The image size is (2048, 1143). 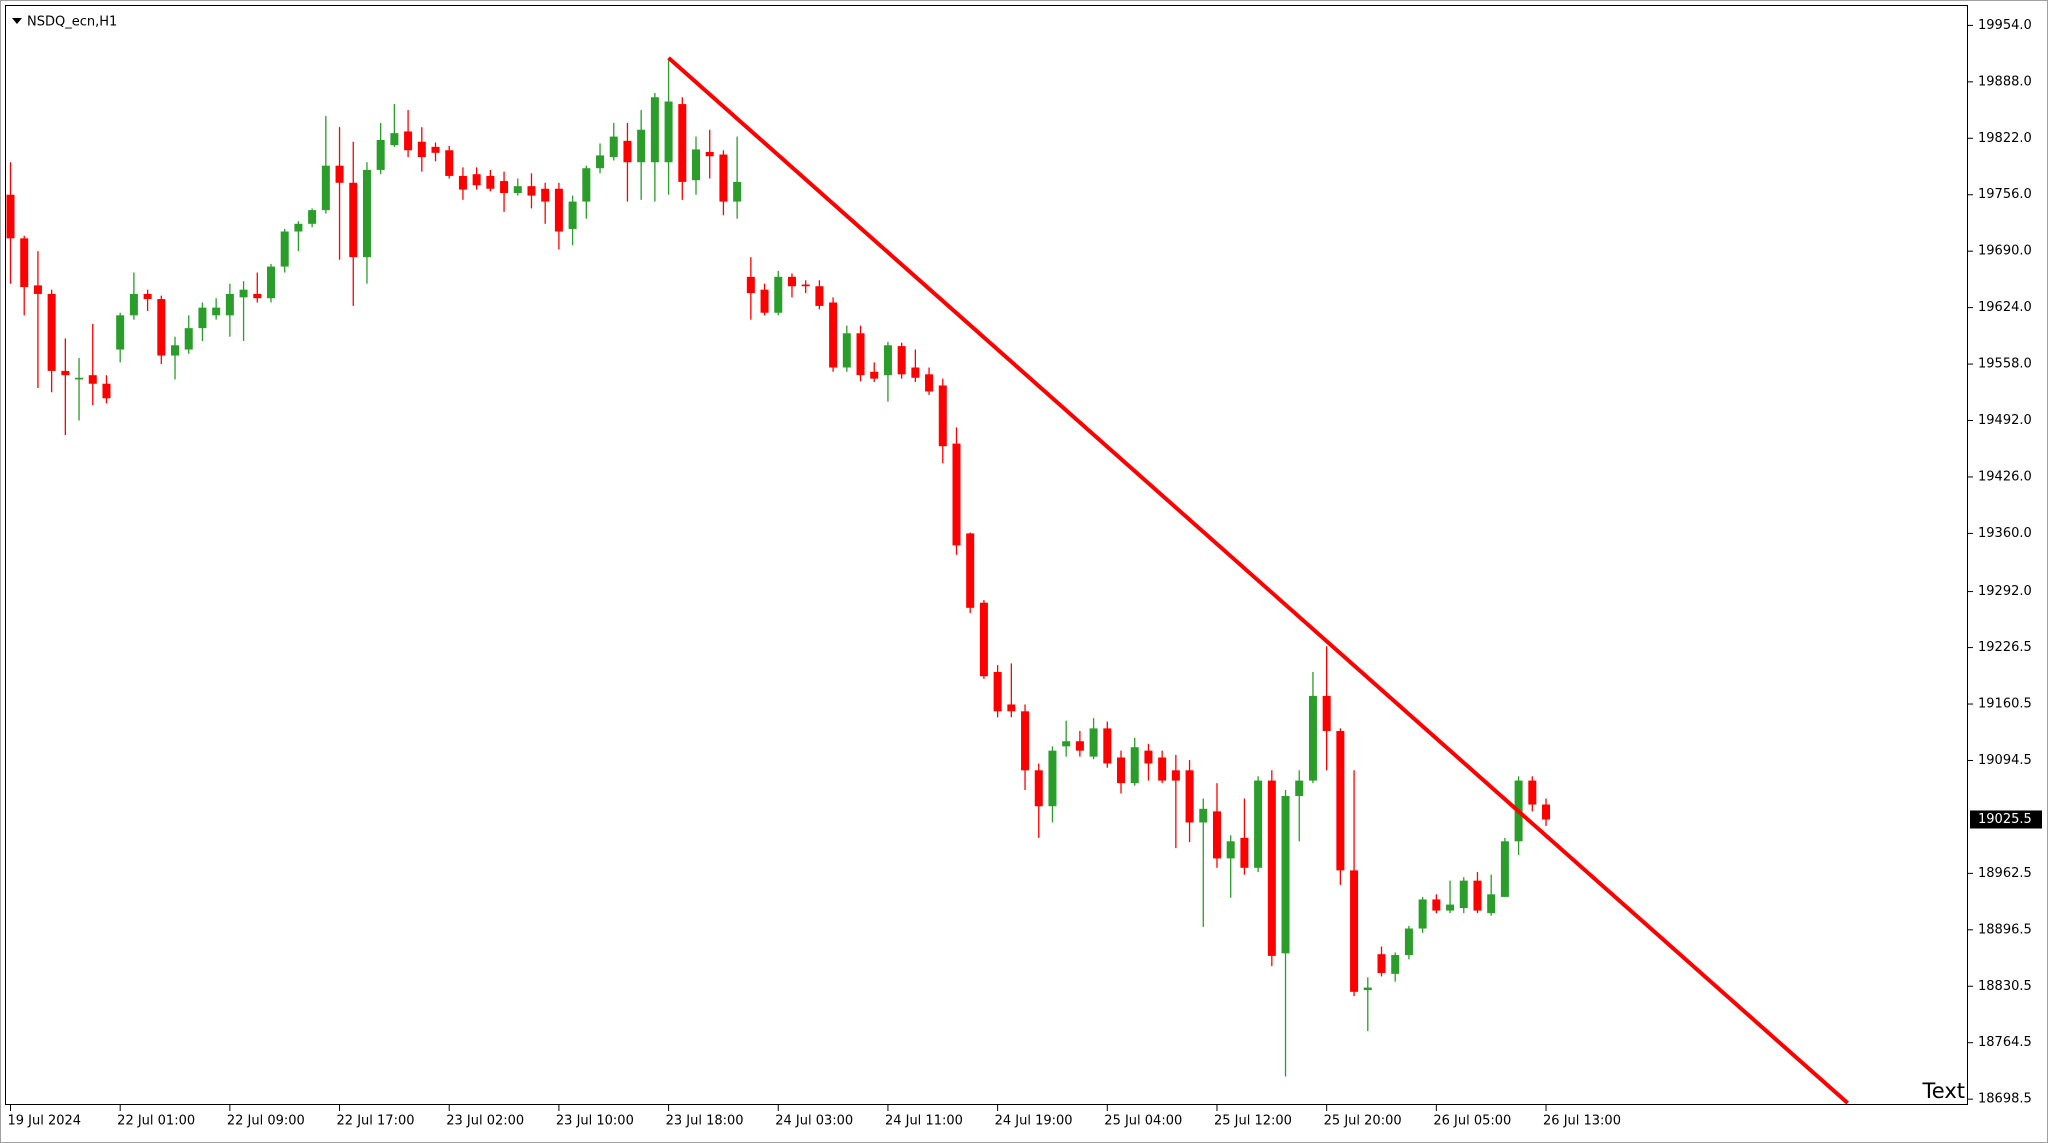 What do you see at coordinates (2005, 1042) in the screenshot?
I see `y-tick-label: 18764.5` at bounding box center [2005, 1042].